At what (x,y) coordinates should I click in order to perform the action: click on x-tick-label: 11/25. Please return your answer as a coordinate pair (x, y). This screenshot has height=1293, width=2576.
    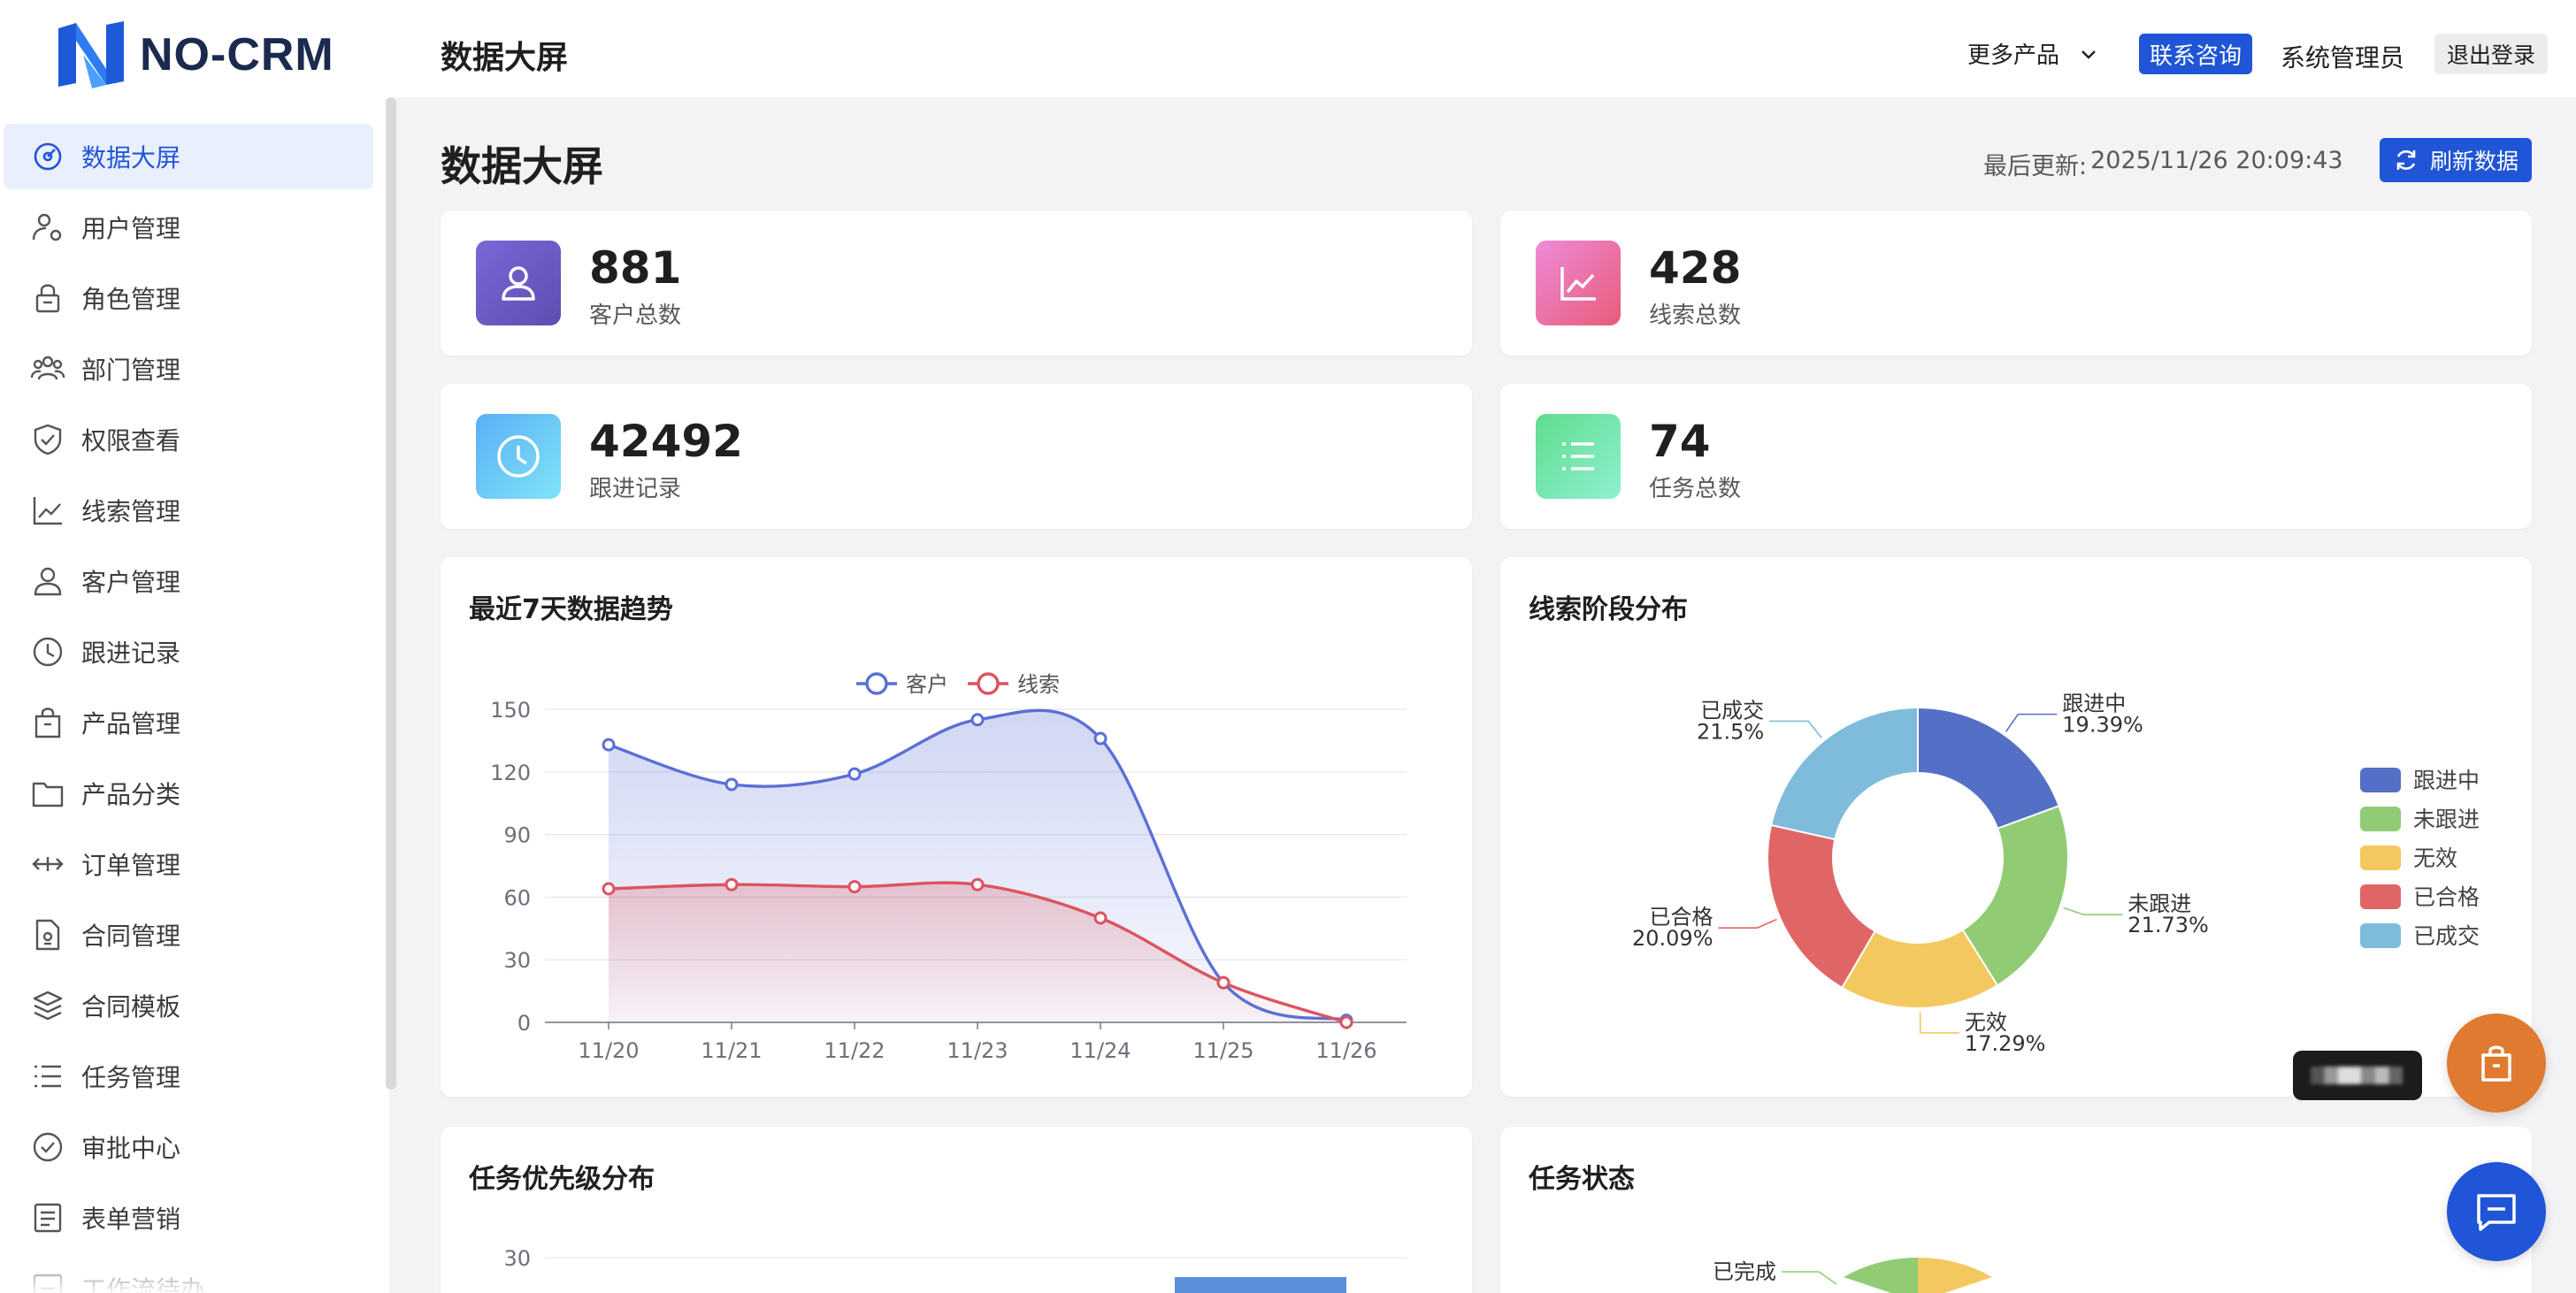
    Looking at the image, I should click on (1223, 1050).